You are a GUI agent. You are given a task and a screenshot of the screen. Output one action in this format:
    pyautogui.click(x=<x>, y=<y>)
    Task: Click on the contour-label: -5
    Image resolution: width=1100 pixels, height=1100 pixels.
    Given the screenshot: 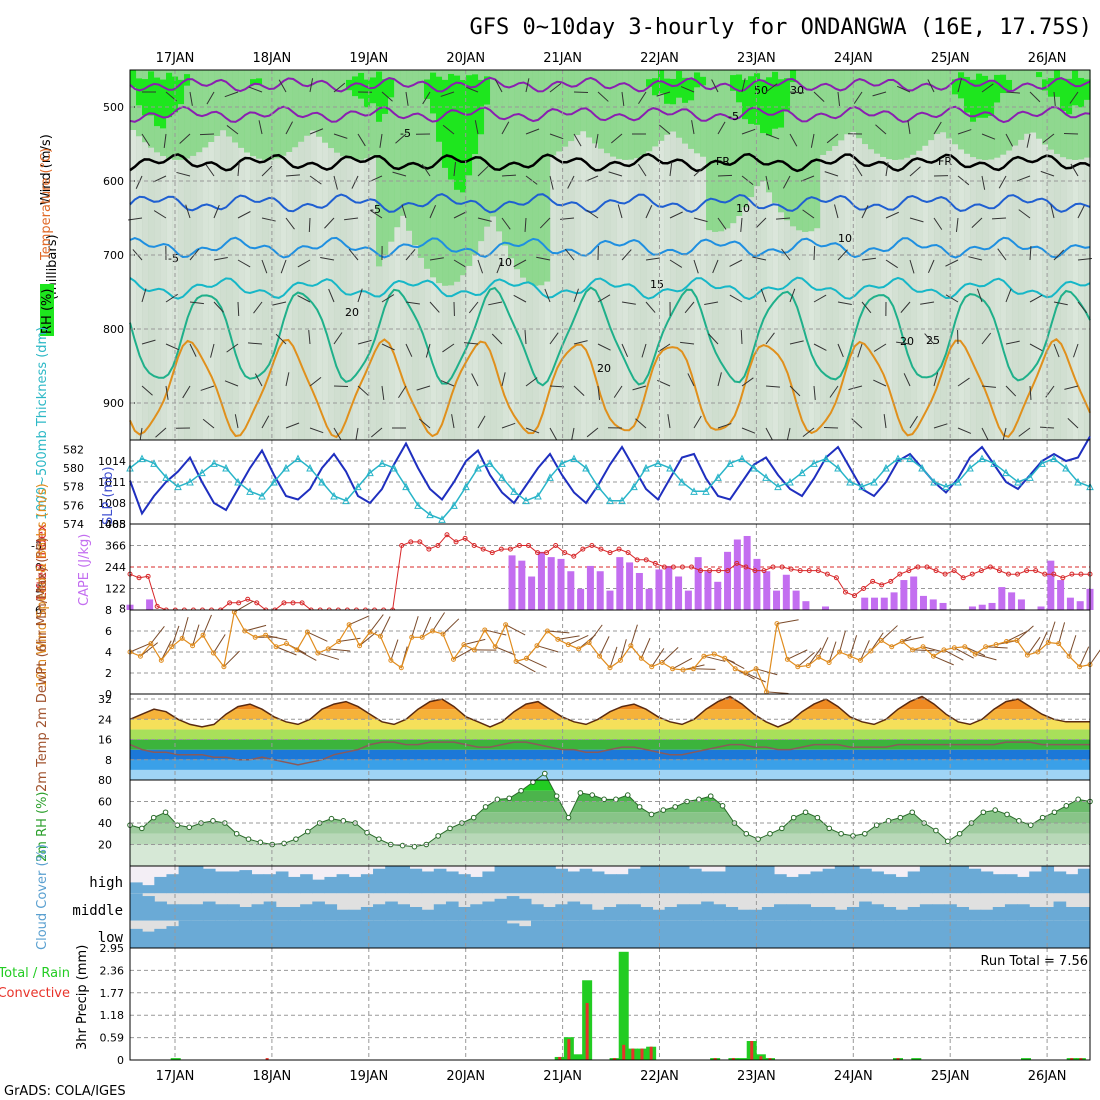 What is the action you would take?
    pyautogui.click(x=375, y=209)
    